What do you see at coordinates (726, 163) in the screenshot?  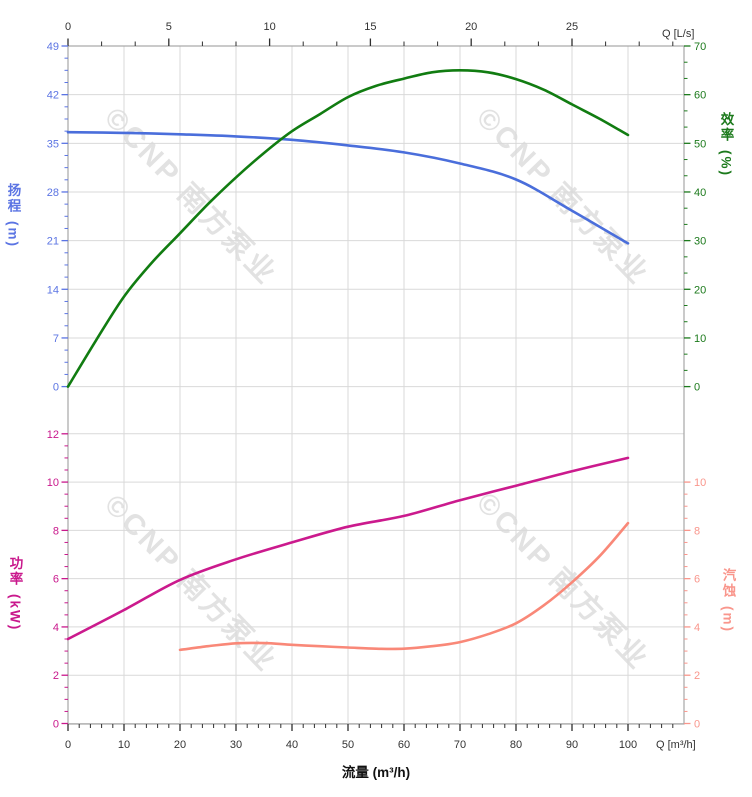 I see `axis-unit-text: (%)` at bounding box center [726, 163].